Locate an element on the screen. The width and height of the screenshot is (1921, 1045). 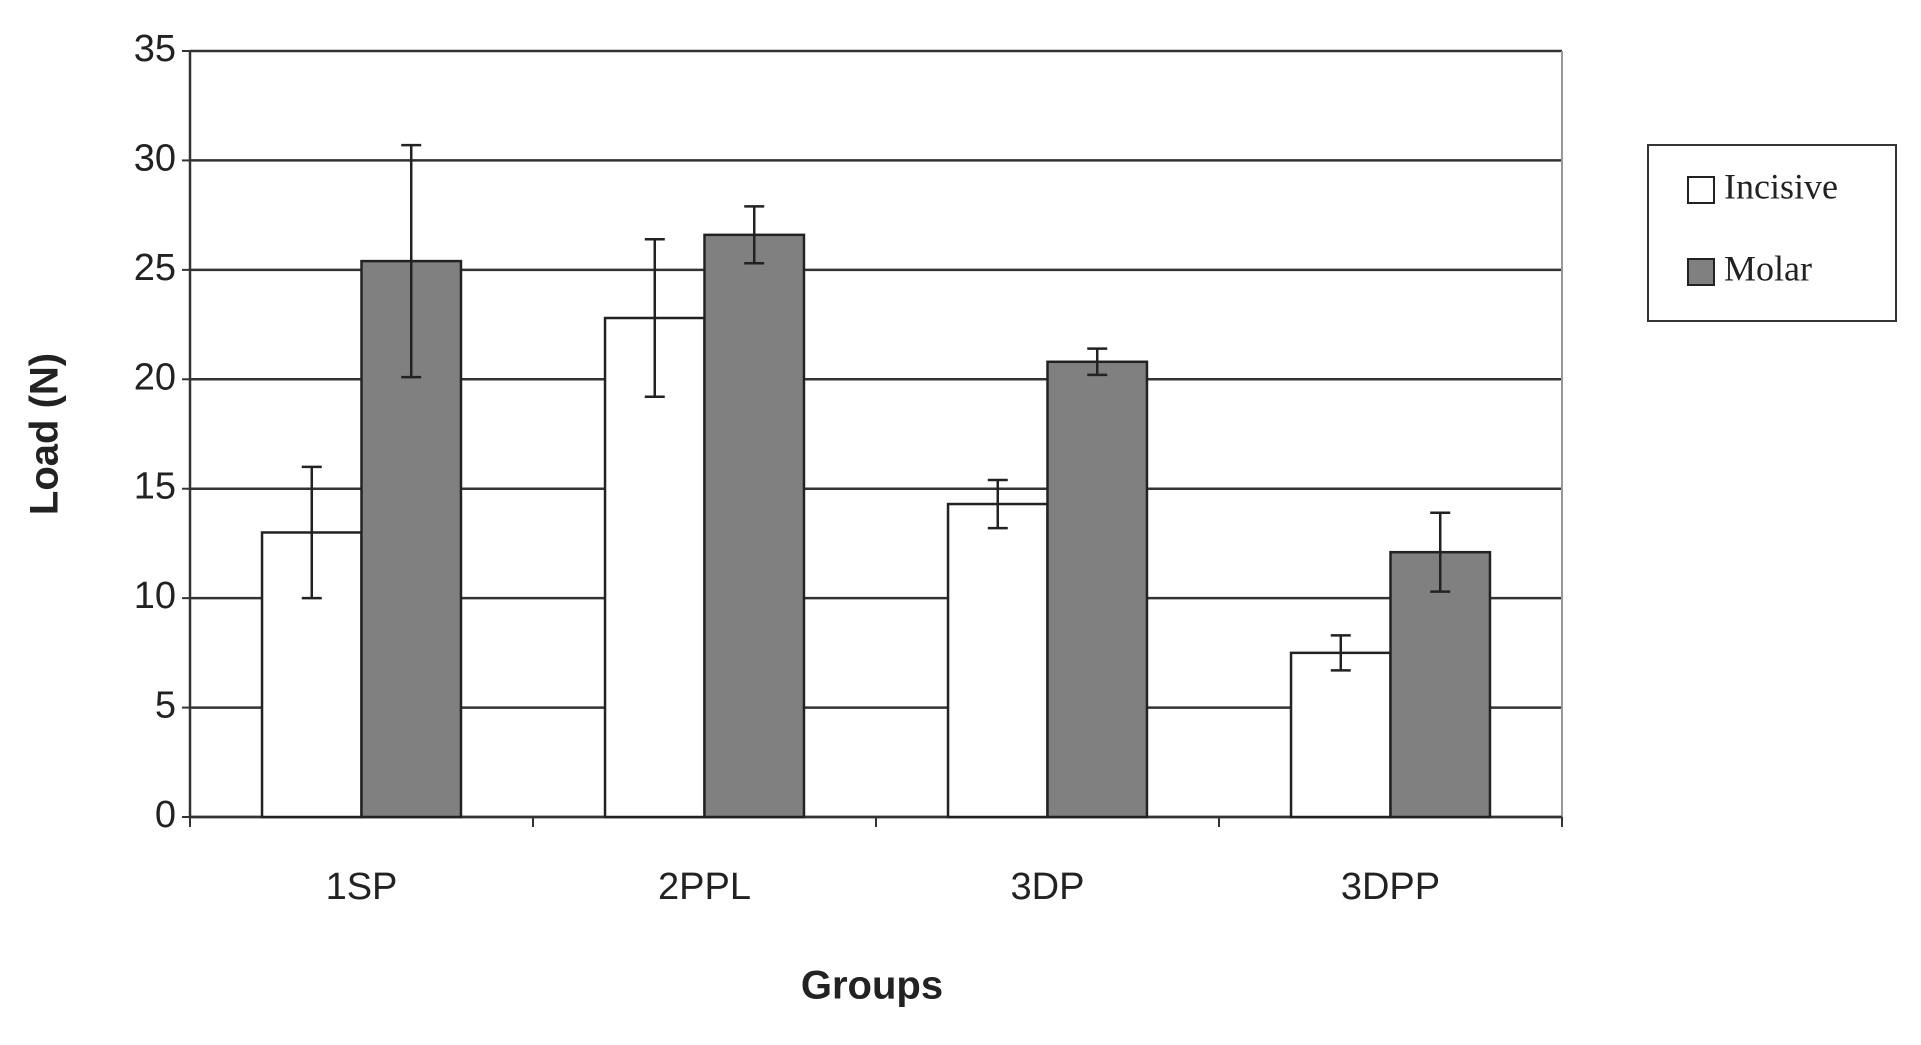
legend-label: Incisive is located at coordinates (1781, 186).